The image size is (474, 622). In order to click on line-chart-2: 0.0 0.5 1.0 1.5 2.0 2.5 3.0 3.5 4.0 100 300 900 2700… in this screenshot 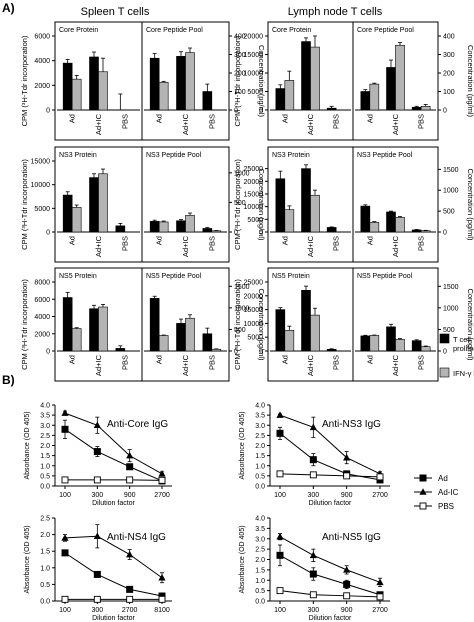, I will do `click(314, 455)`.